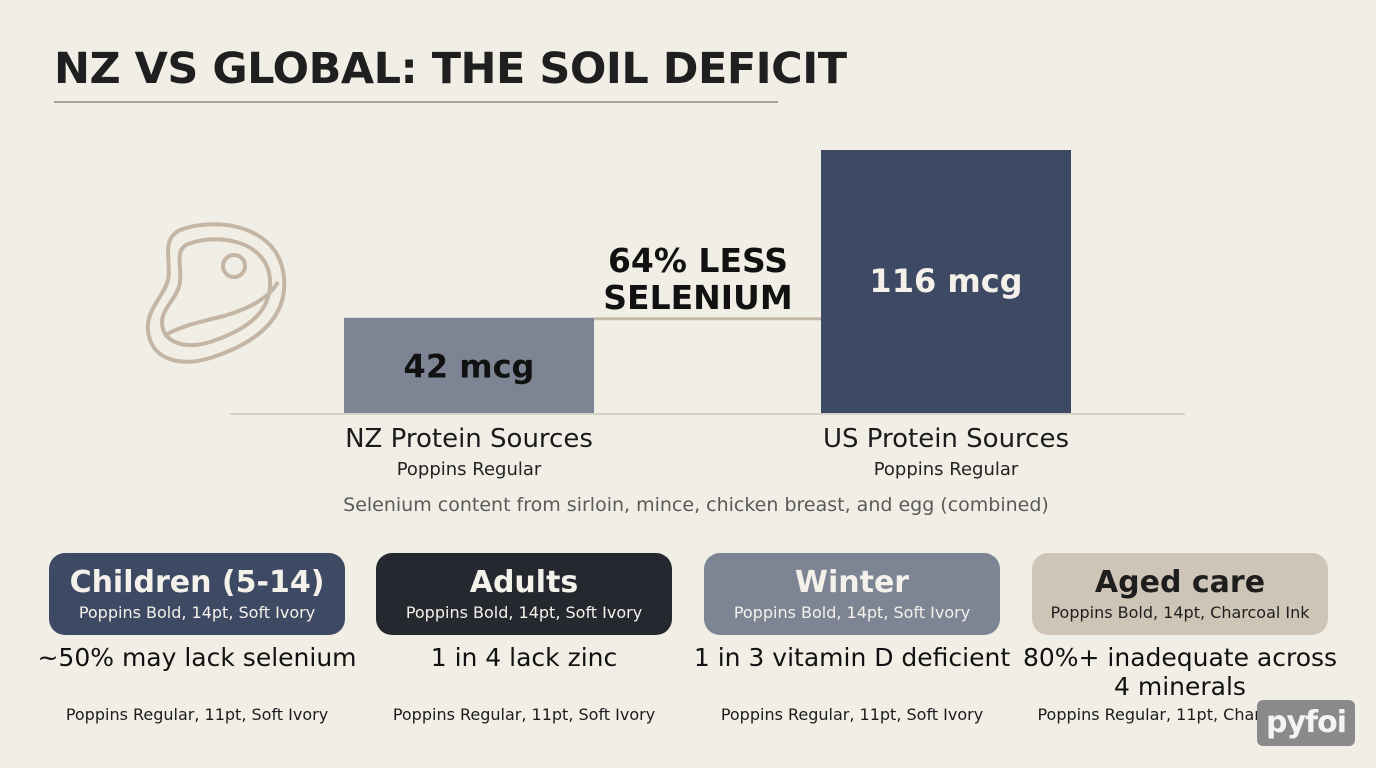 Image resolution: width=1376 pixels, height=768 pixels. I want to click on card-stat: 1 in 3 vitamin D deficient, so click(852, 657).